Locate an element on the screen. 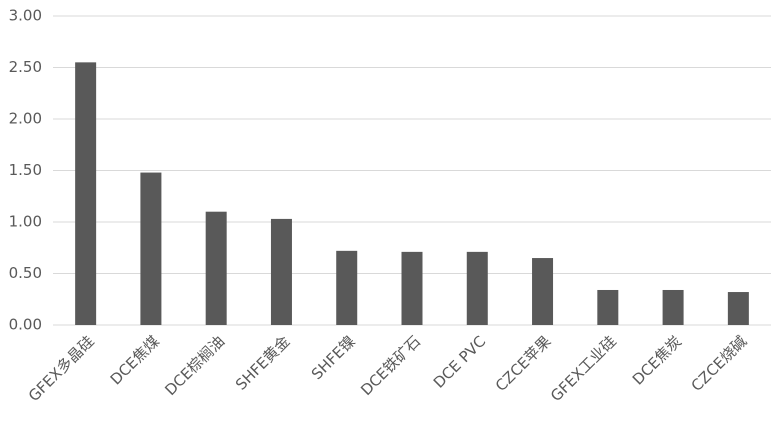 This screenshot has height=433, width=775. y-tick-label: 2.50 is located at coordinates (25, 67).